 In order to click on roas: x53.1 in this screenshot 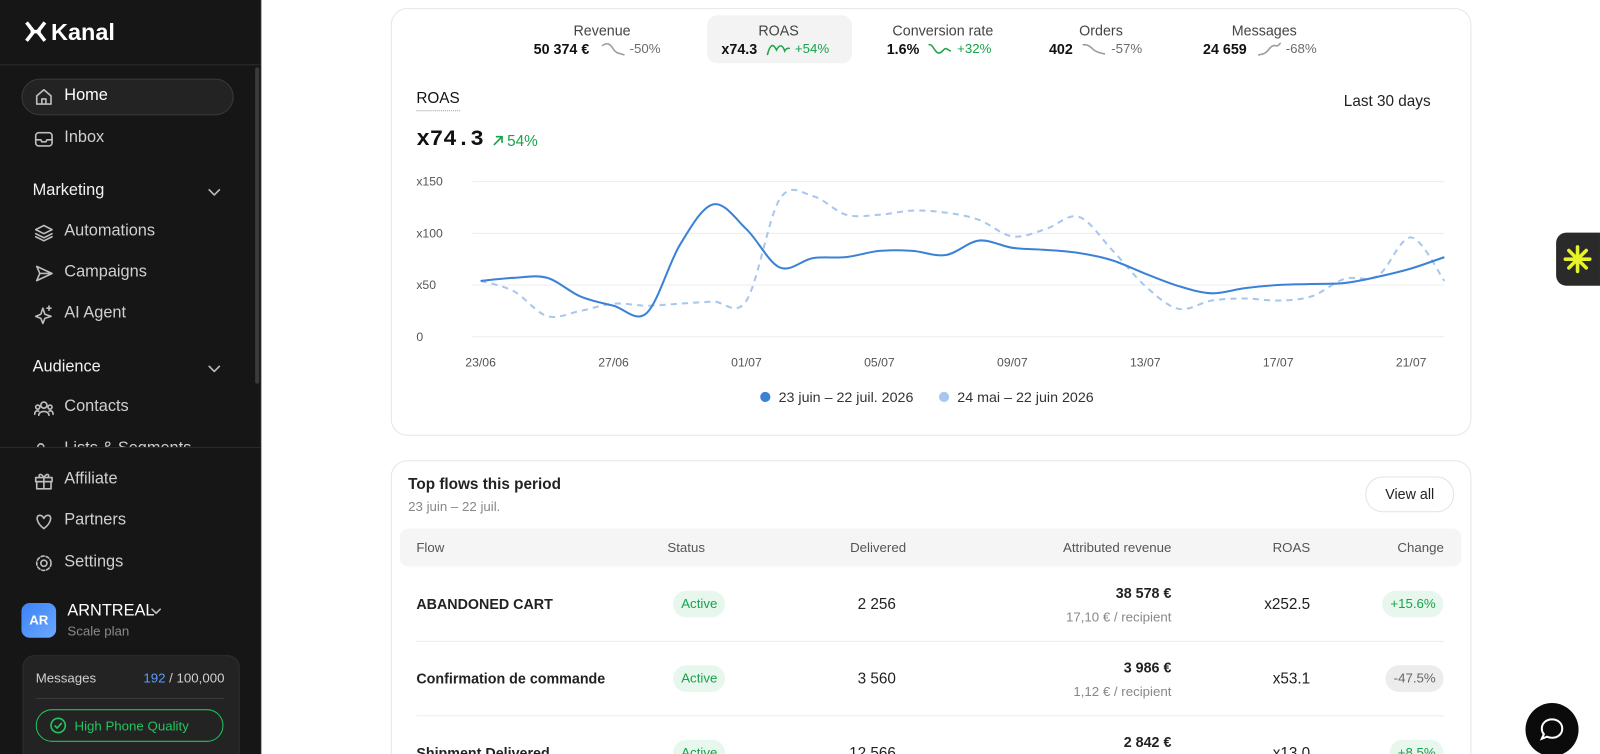, I will do `click(1291, 679)`.